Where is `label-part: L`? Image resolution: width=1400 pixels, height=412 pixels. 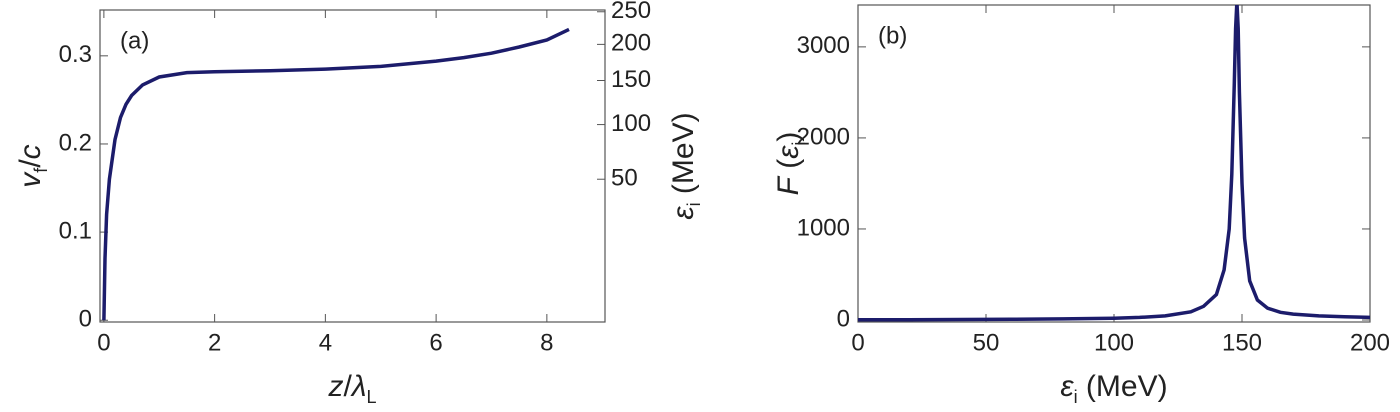
label-part: L is located at coordinates (372, 397).